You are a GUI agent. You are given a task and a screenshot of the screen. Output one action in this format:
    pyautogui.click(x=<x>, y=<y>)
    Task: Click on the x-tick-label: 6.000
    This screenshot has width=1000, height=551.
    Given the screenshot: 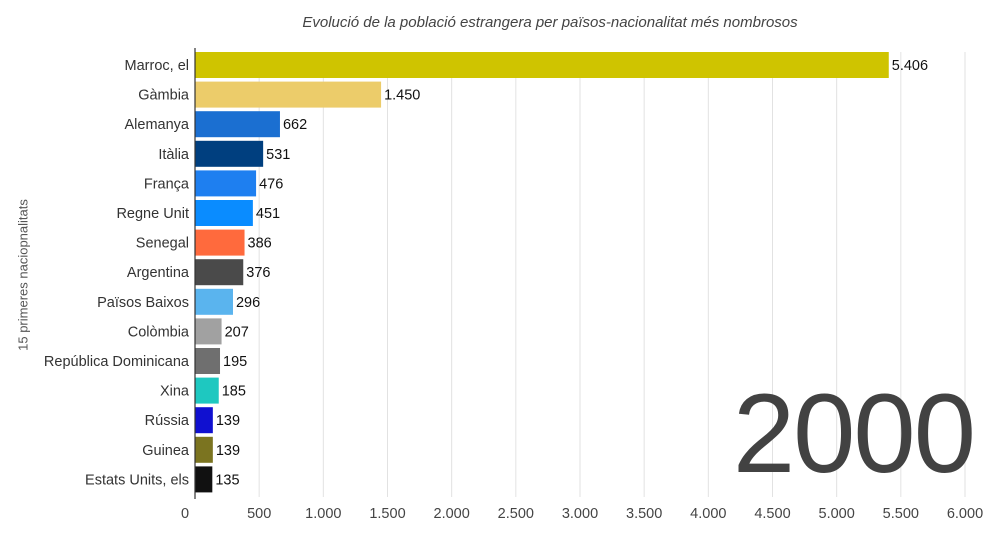 What is the action you would take?
    pyautogui.click(x=965, y=514)
    